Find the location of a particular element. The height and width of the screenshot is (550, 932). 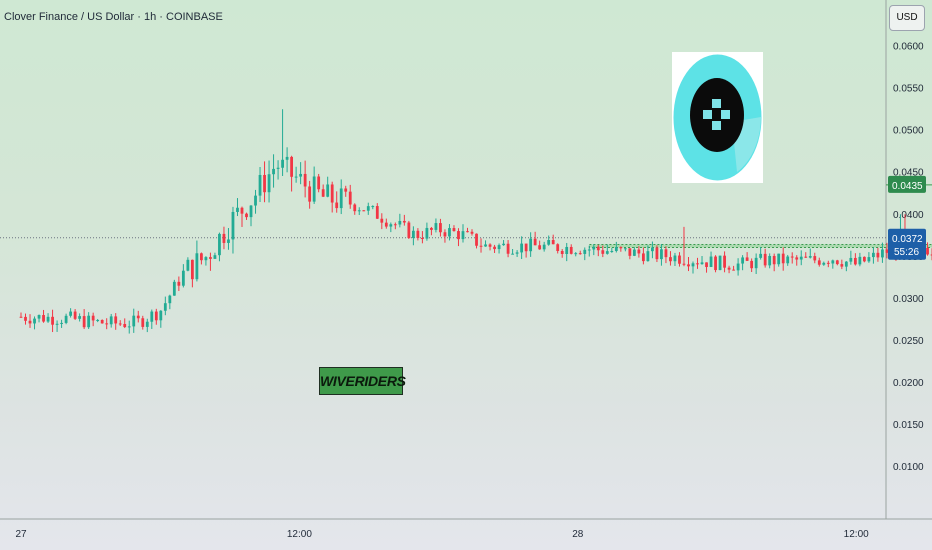

price-tick-label: 0.0400 is located at coordinates (908, 215).